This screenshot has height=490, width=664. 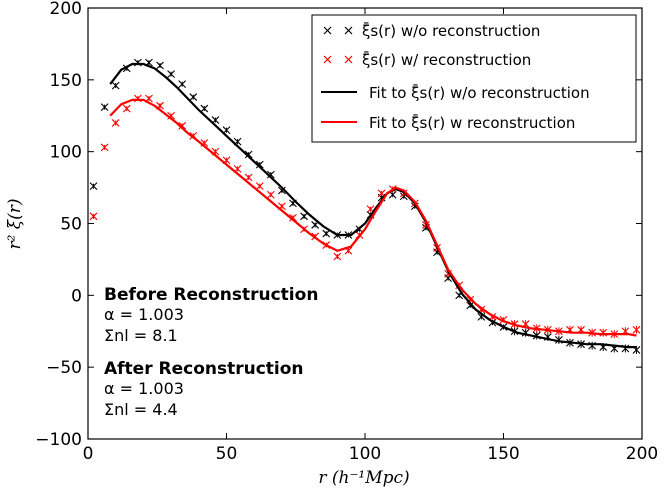 What do you see at coordinates (446, 59) in the screenshot?
I see `legend-label-2: ξ̄s(r) w/ reconstruction` at bounding box center [446, 59].